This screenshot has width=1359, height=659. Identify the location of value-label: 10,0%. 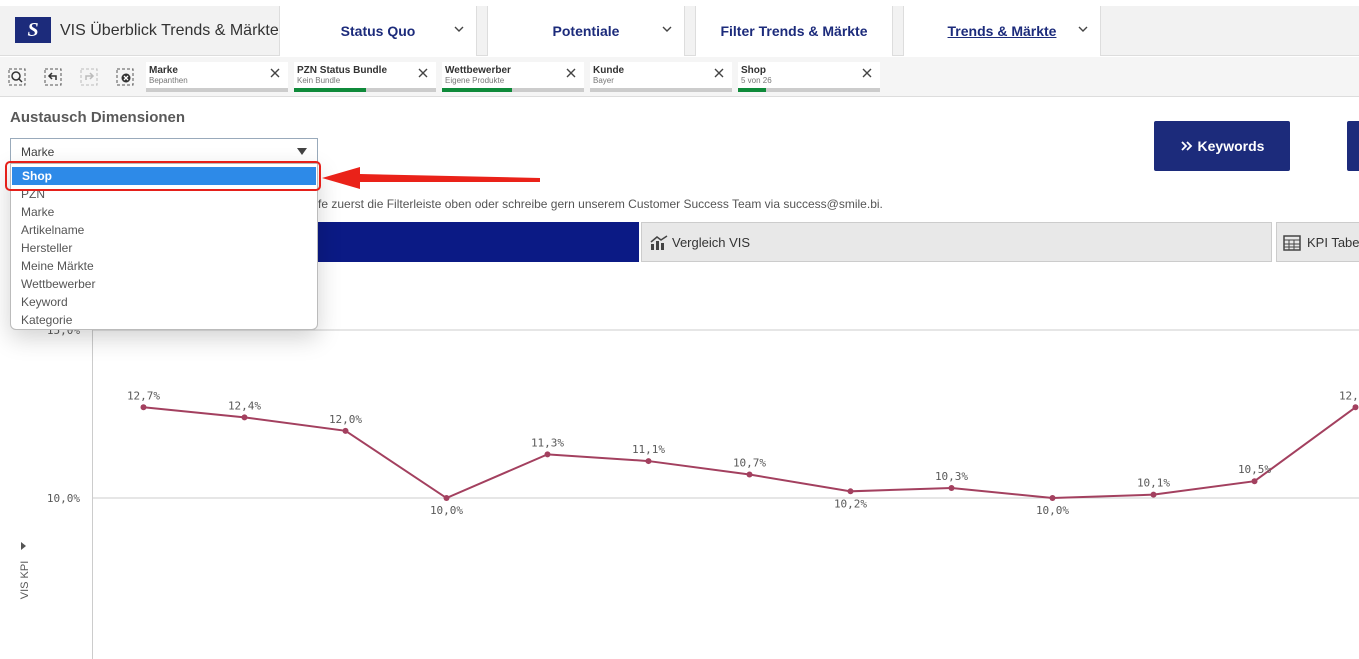
(1052, 510).